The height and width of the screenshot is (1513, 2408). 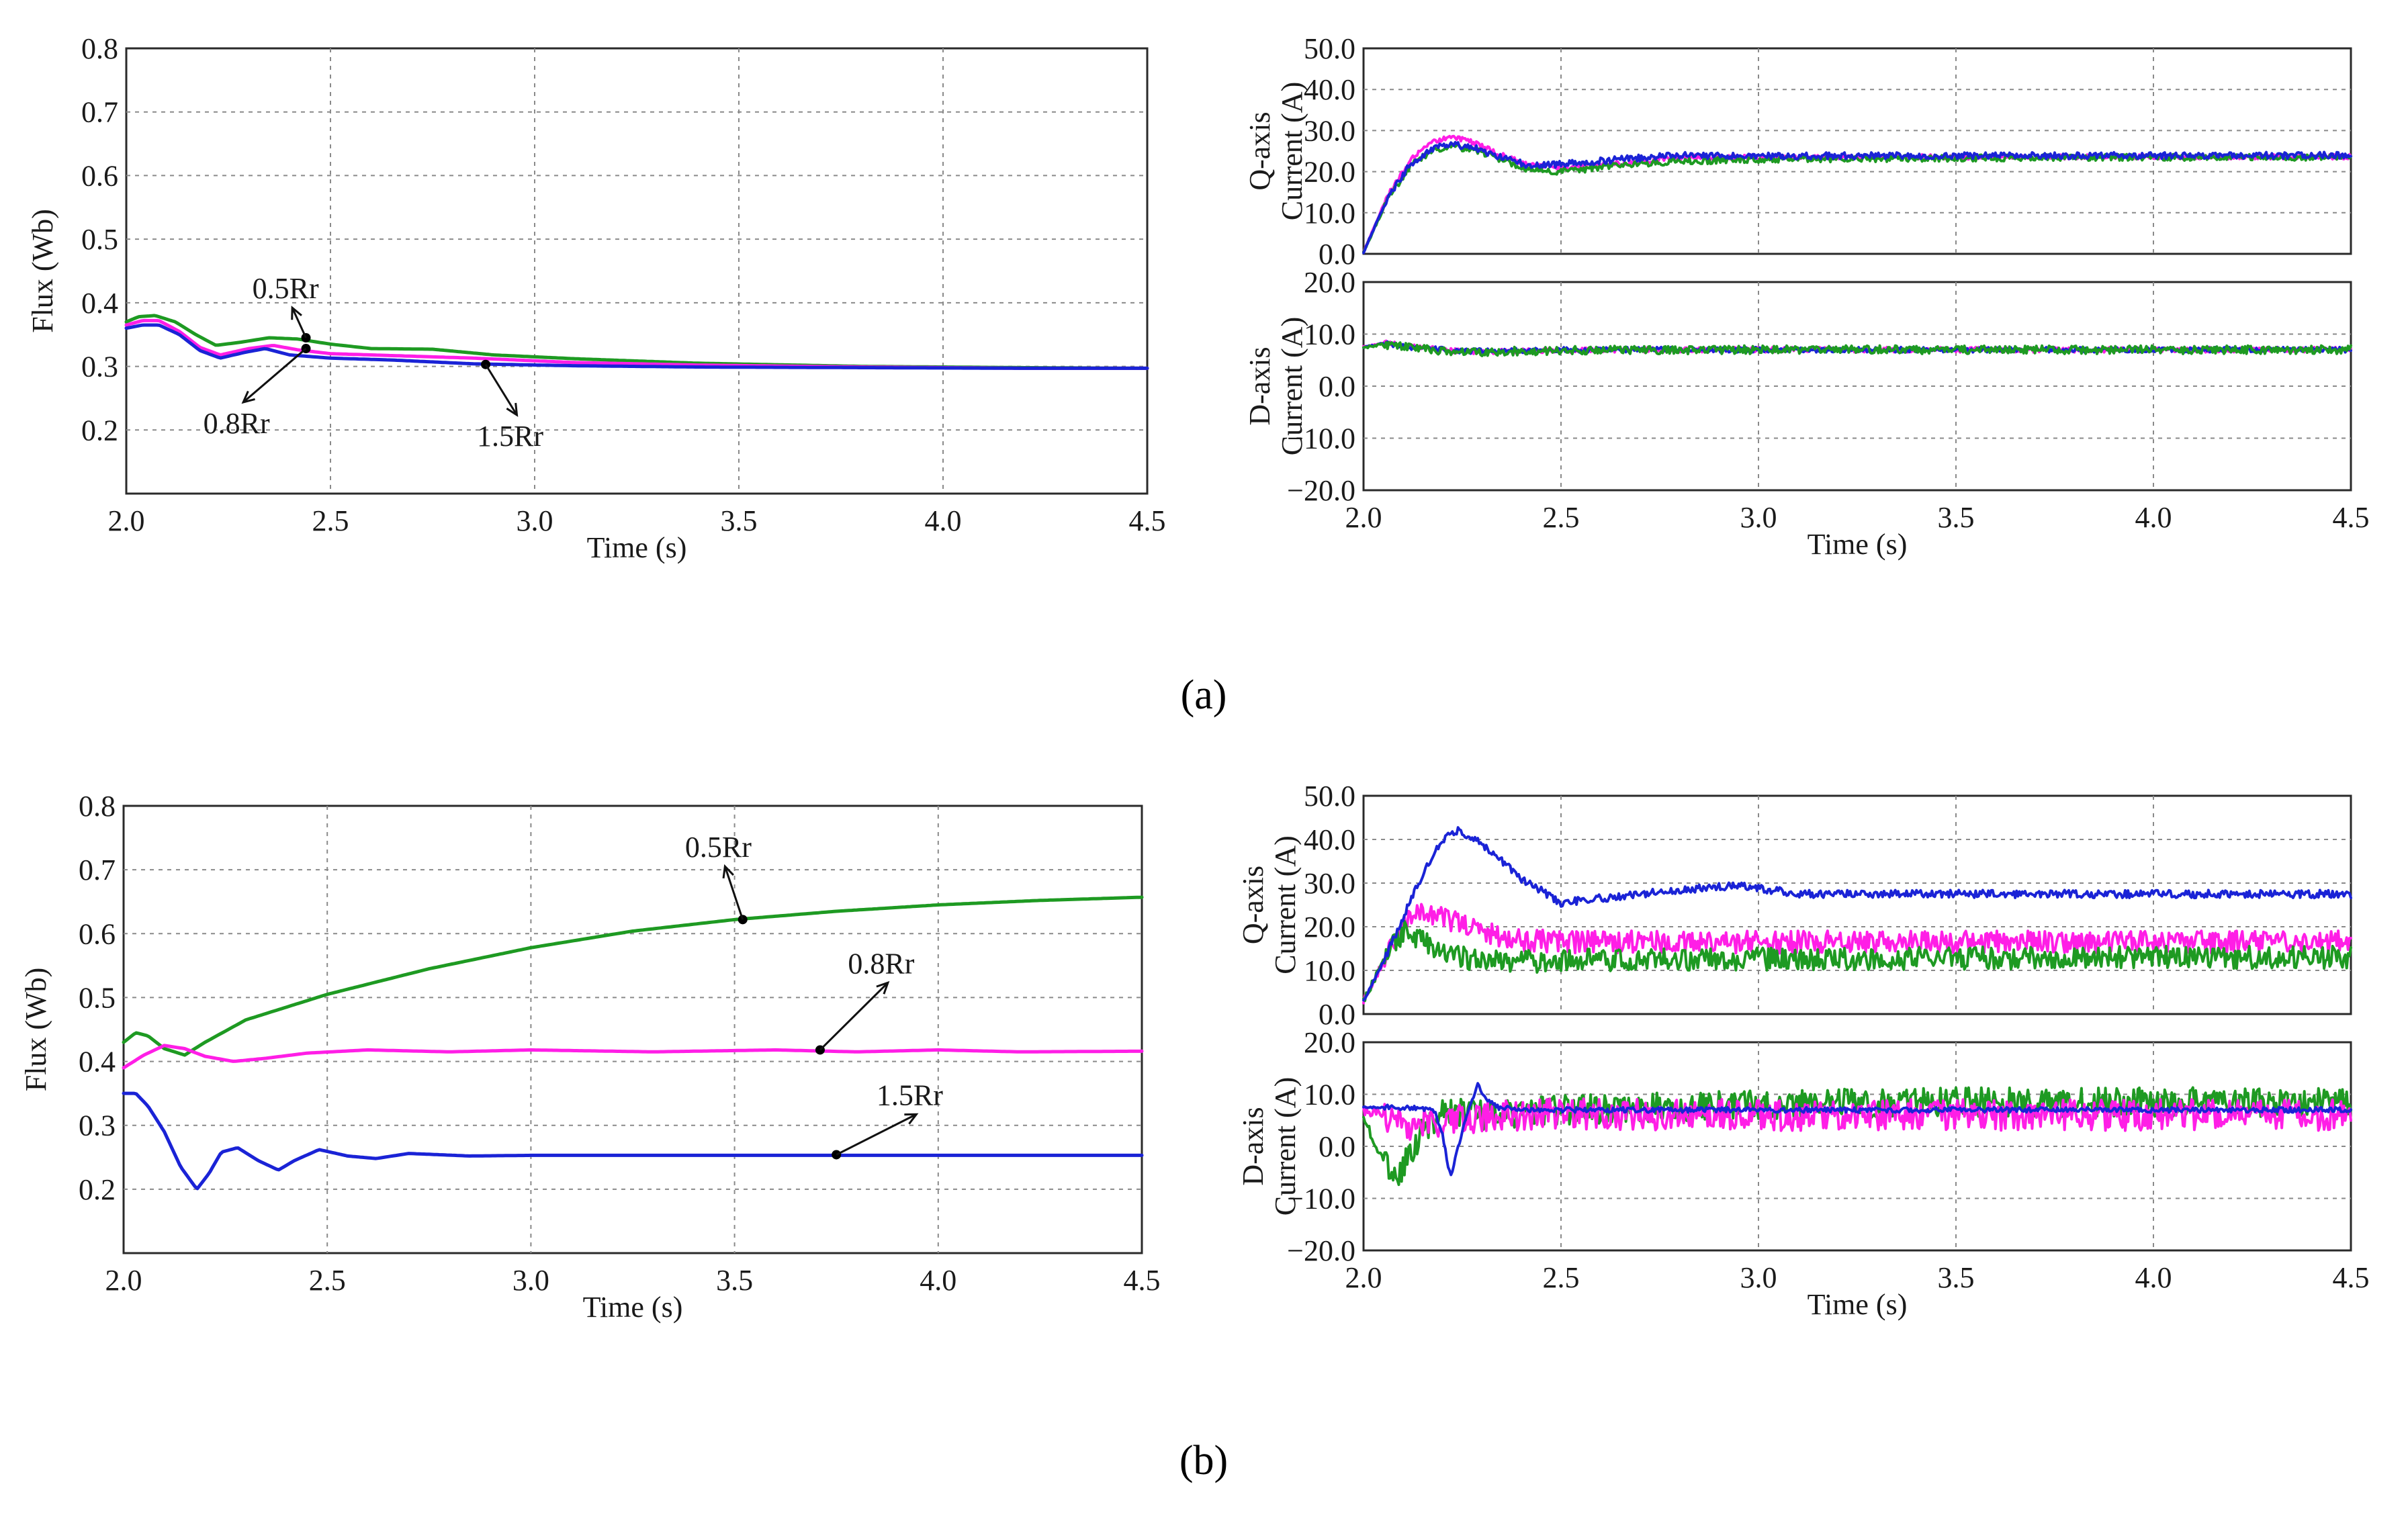 What do you see at coordinates (1204, 1460) in the screenshot?
I see `caption-b: (b)` at bounding box center [1204, 1460].